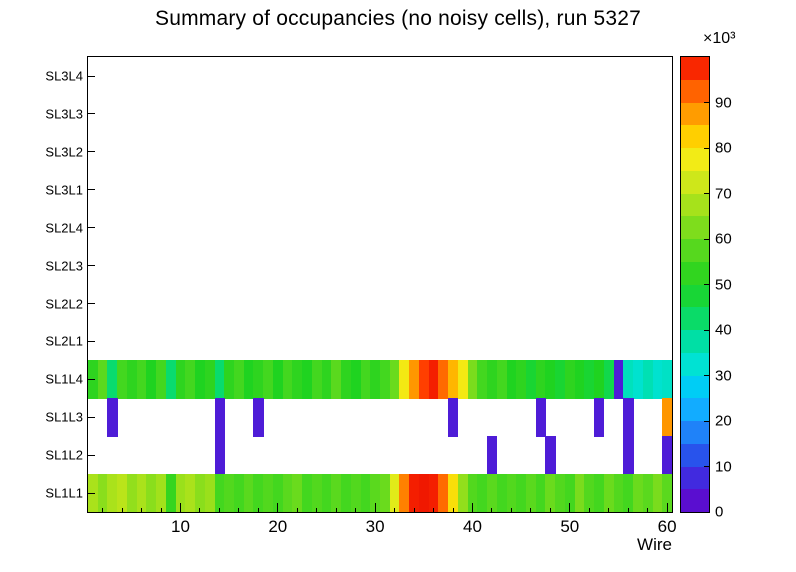 The height and width of the screenshot is (572, 796). I want to click on y-axis-row-label: SL1L2, so click(64, 455).